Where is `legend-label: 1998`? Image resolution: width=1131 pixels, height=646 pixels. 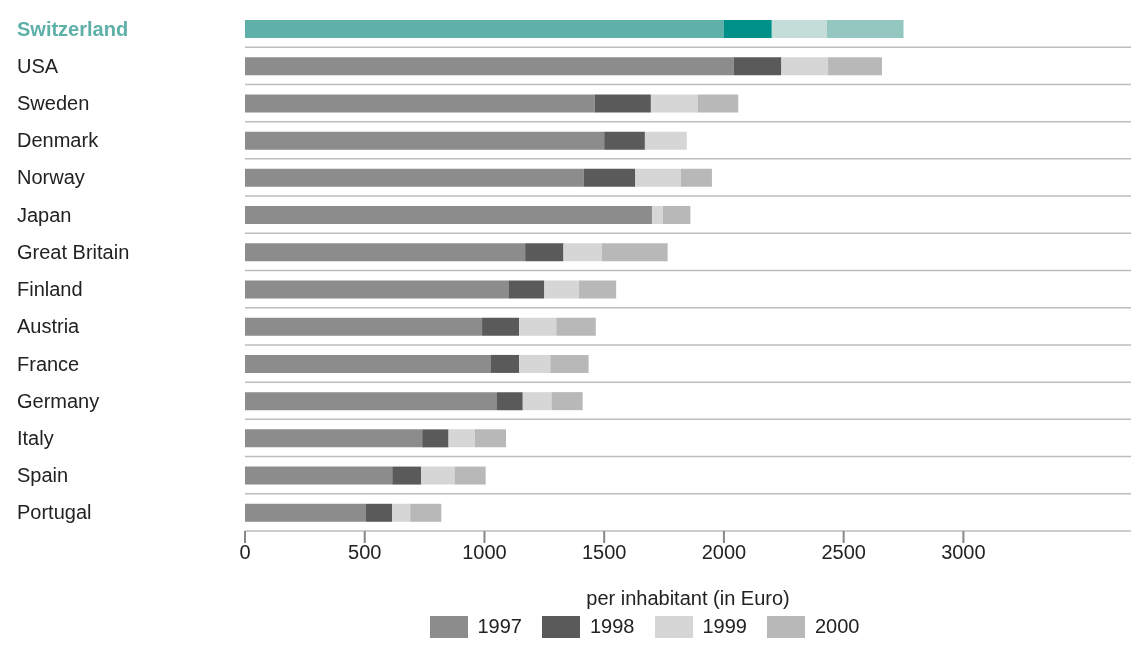 legend-label: 1998 is located at coordinates (612, 626).